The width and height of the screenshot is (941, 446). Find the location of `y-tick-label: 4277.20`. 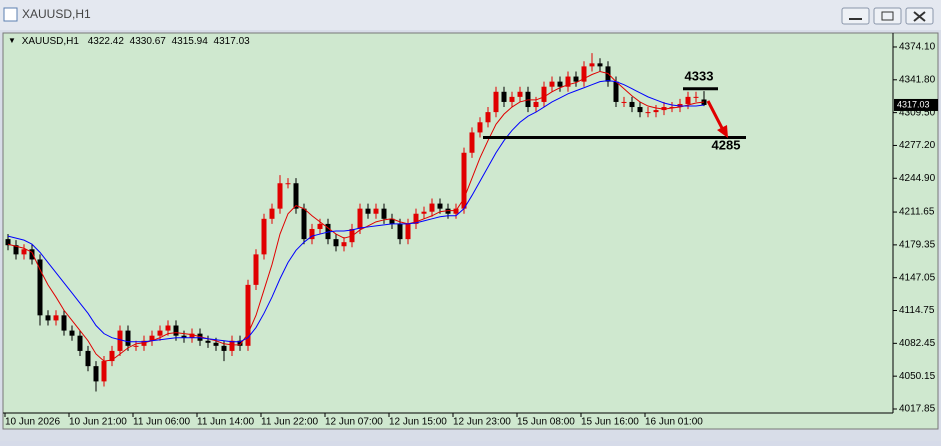

y-tick-label: 4277.20 is located at coordinates (917, 145).